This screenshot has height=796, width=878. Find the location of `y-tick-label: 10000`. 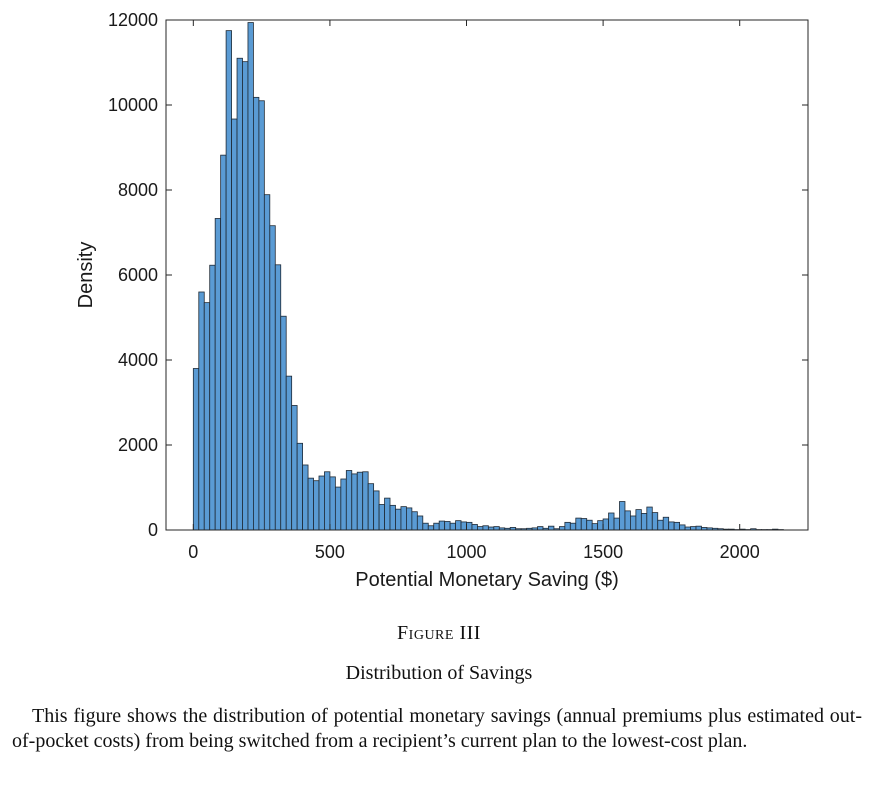

y-tick-label: 10000 is located at coordinates (133, 105).